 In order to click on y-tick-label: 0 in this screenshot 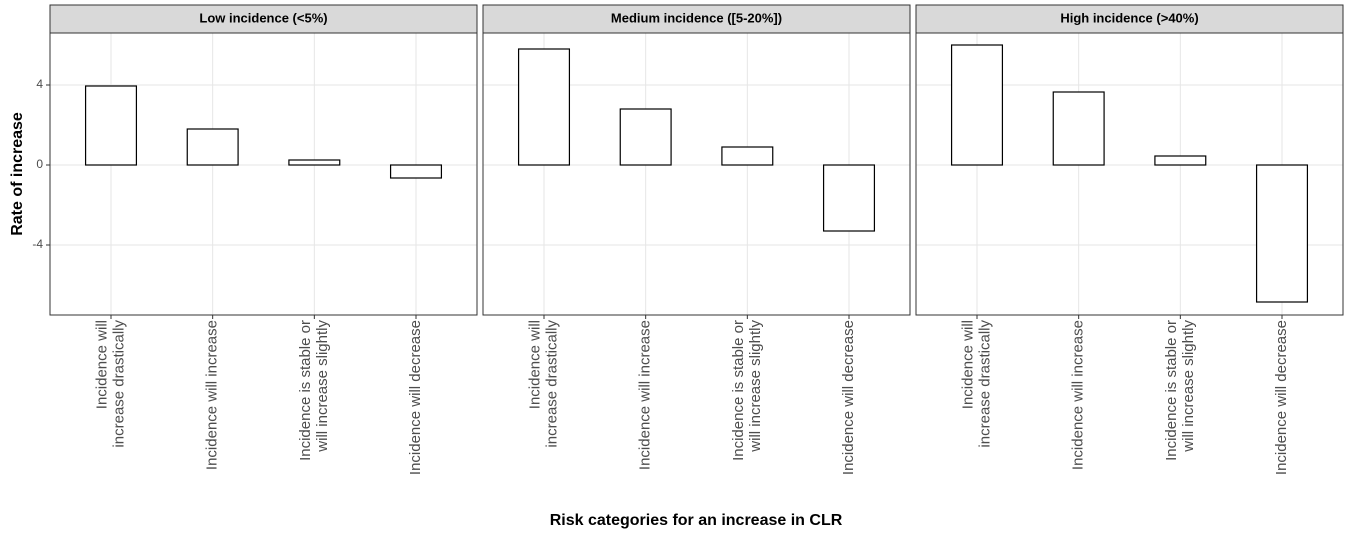, I will do `click(39, 164)`.